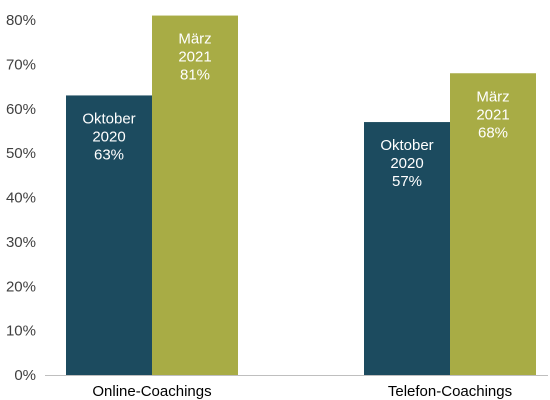 This screenshot has width=550, height=400. I want to click on y-tick-label: 80%, so click(21, 20).